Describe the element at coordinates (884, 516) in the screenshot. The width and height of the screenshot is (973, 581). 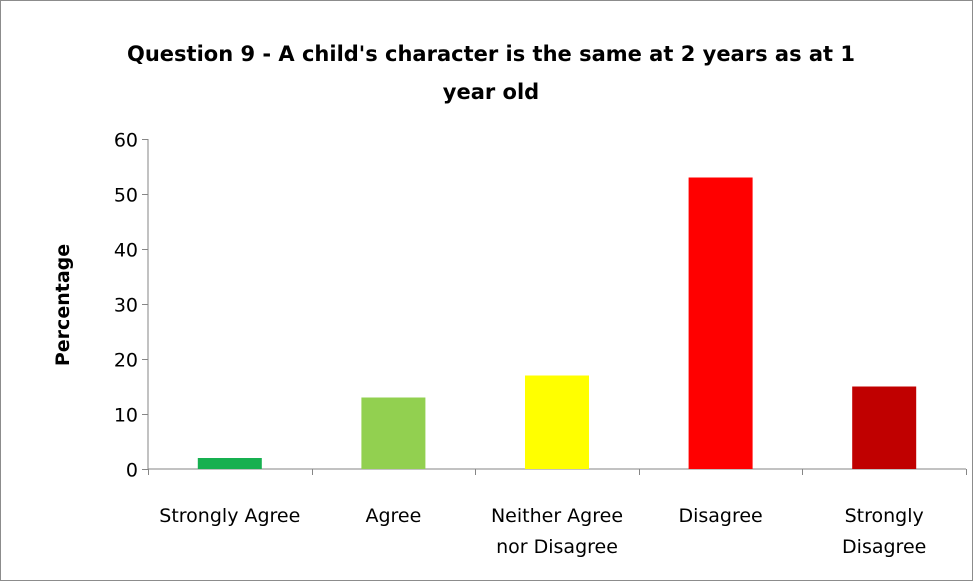
I see `x-category-label-line: Strongly` at that location.